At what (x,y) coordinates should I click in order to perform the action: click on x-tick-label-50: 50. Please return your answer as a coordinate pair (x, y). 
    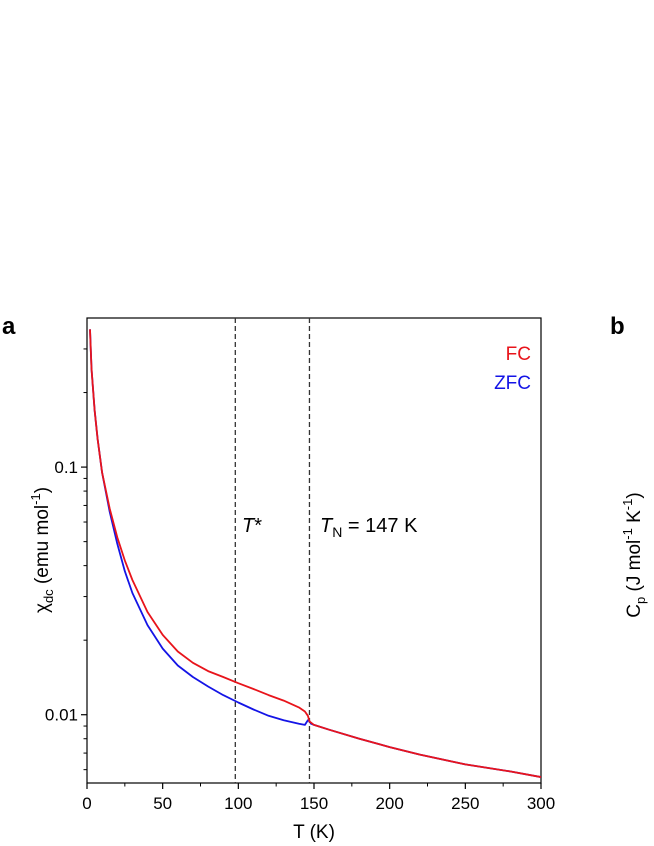
    Looking at the image, I should click on (162, 803).